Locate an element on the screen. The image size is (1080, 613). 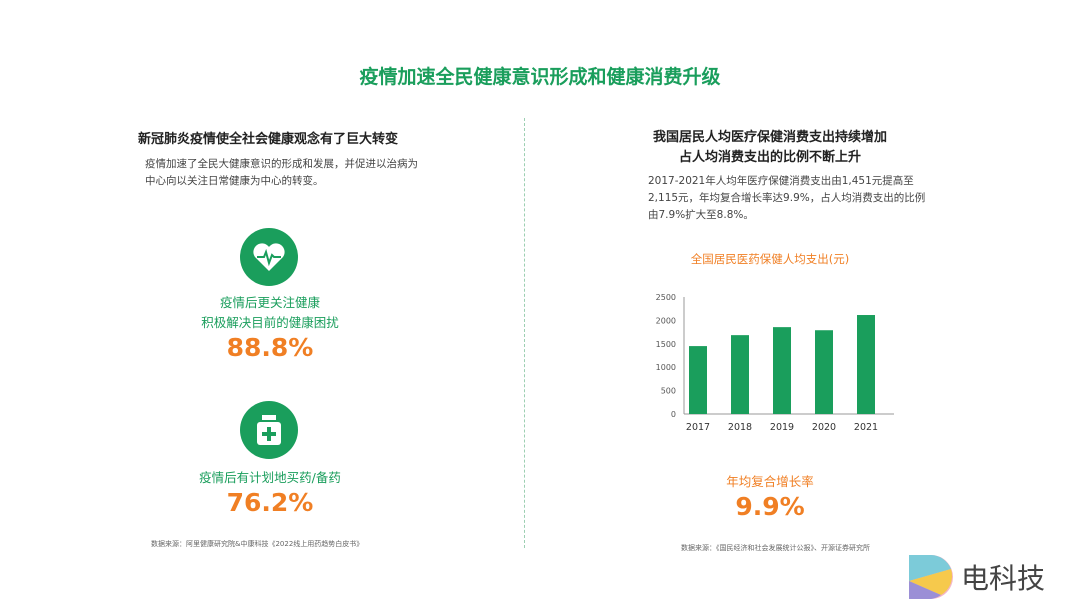
right-heading1: 我国居民人均医疗保健消费支出持续增加 is located at coordinates (769, 137).